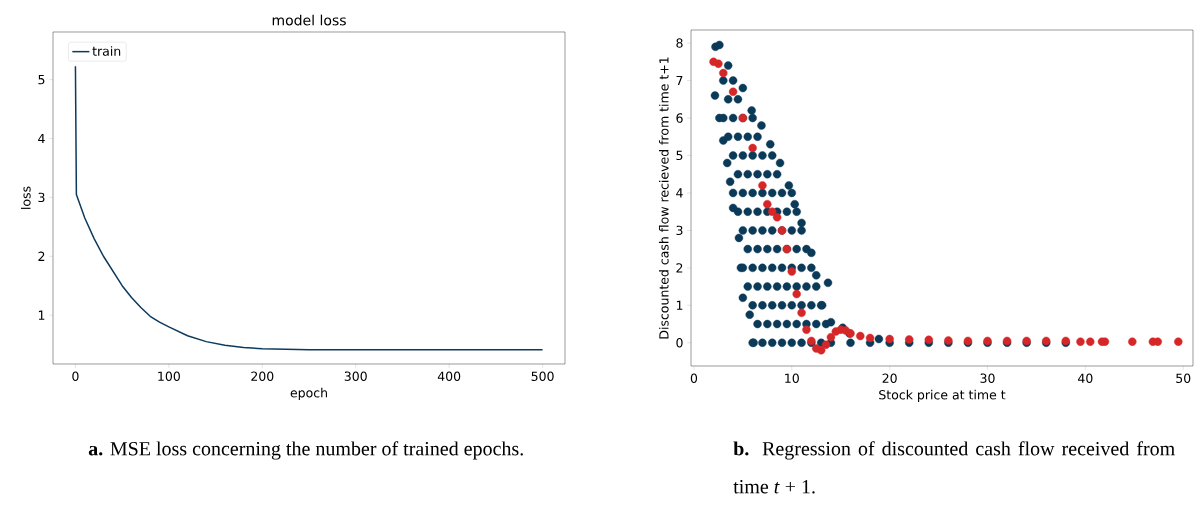 Image resolution: width=1195 pixels, height=511 pixels. I want to click on legend-label: train, so click(106, 51).